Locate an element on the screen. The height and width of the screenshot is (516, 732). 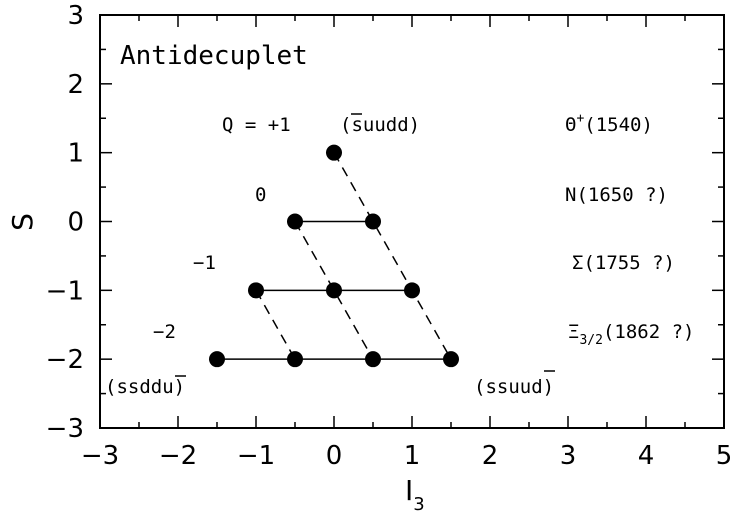
state-n: N(1650 ?) is located at coordinates (616, 195).